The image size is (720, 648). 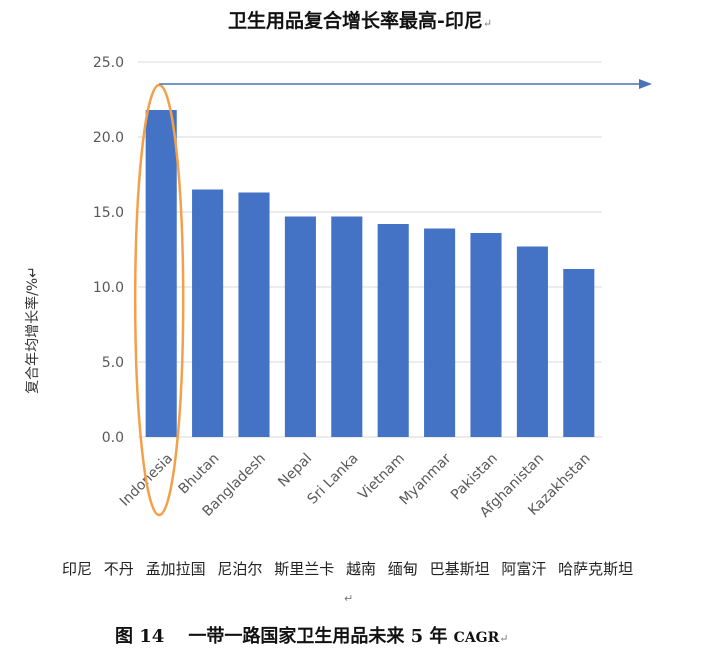 I want to click on highlight-ellipse, so click(x=159, y=300).